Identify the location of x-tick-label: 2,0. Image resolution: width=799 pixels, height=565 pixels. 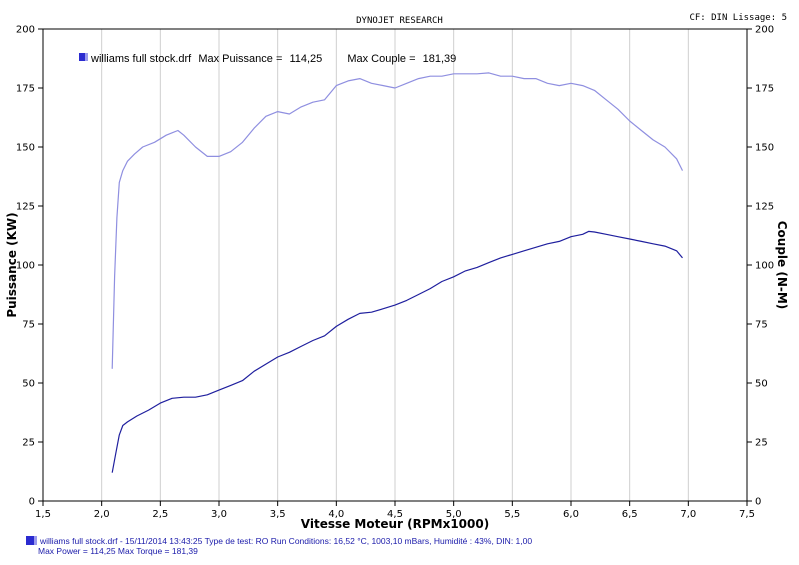
(102, 514).